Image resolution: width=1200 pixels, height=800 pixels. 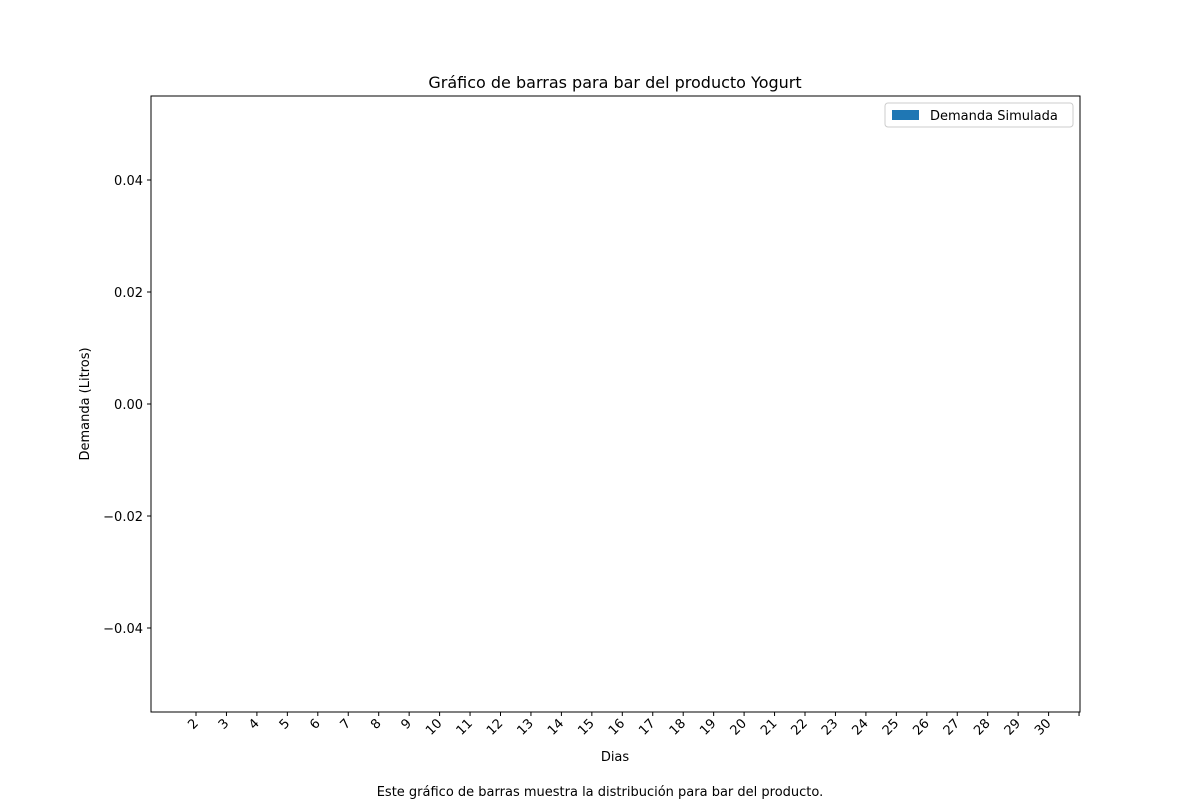 I want to click on x-tick-label: 6, so click(x=315, y=724).